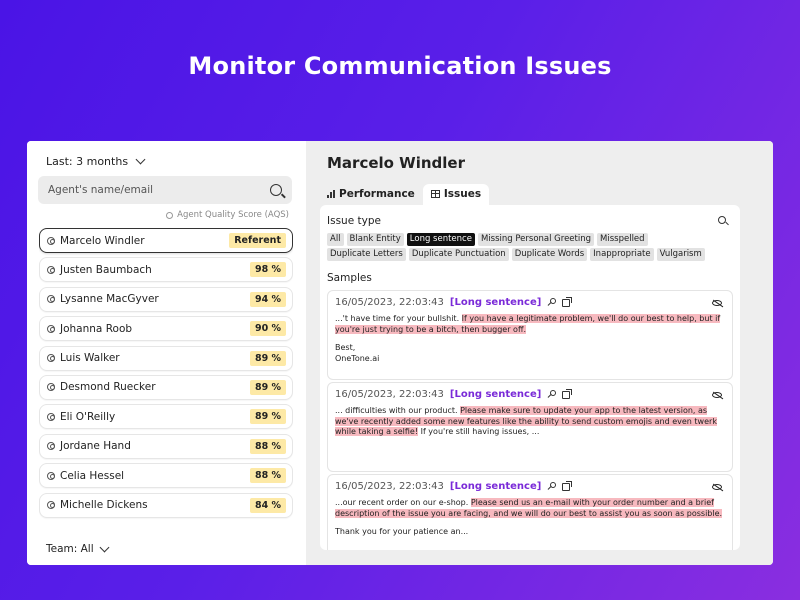  I want to click on team-label: Team: All, so click(70, 549).